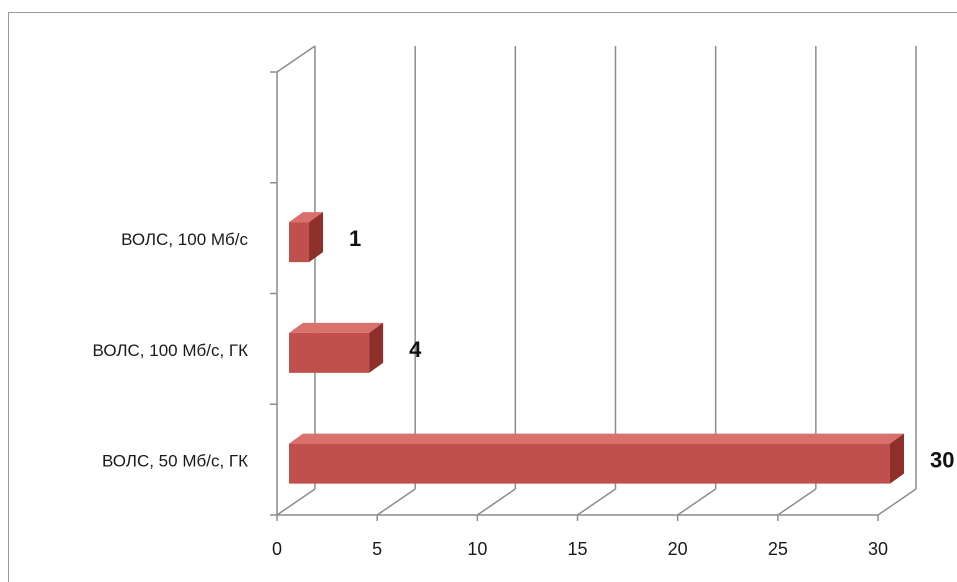 Image resolution: width=957 pixels, height=582 pixels. What do you see at coordinates (175, 461) in the screenshot?
I see `category-label: ВОЛС, 50 Мб/с, ГК` at bounding box center [175, 461].